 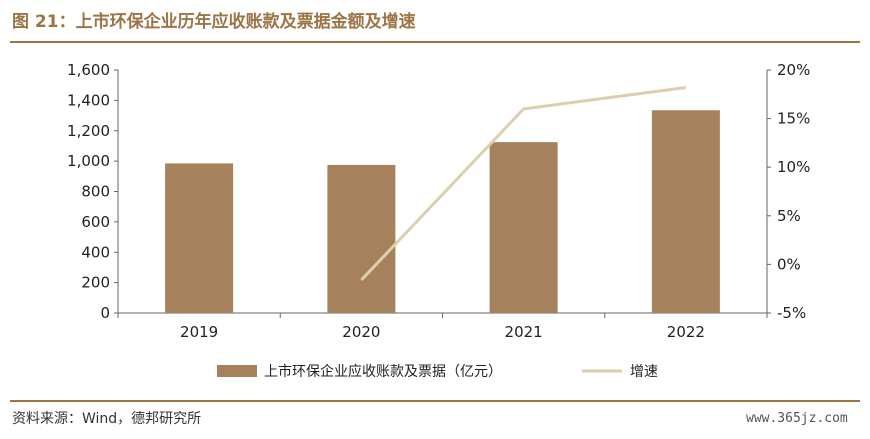 What do you see at coordinates (95, 283) in the screenshot?
I see `left-tick-label: 200` at bounding box center [95, 283].